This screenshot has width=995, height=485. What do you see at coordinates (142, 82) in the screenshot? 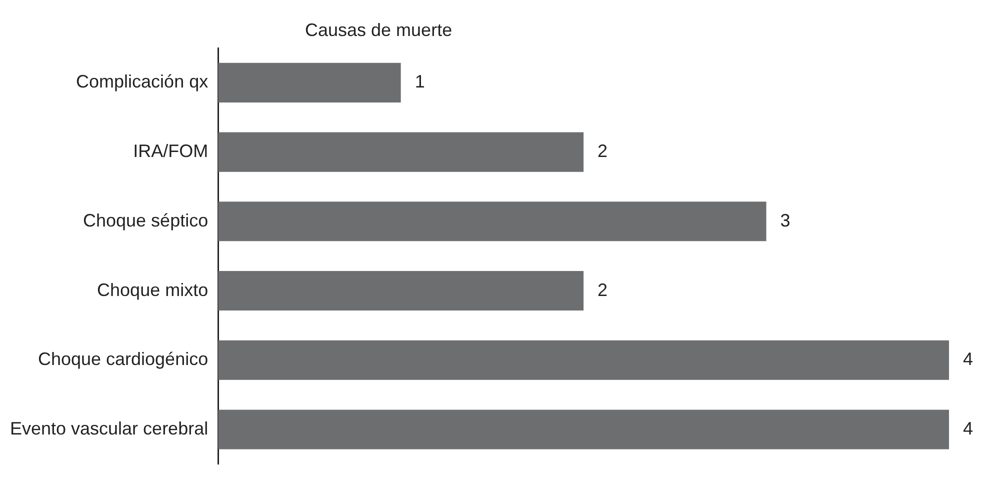
I see `y-tick-label: Complicación qx` at bounding box center [142, 82].